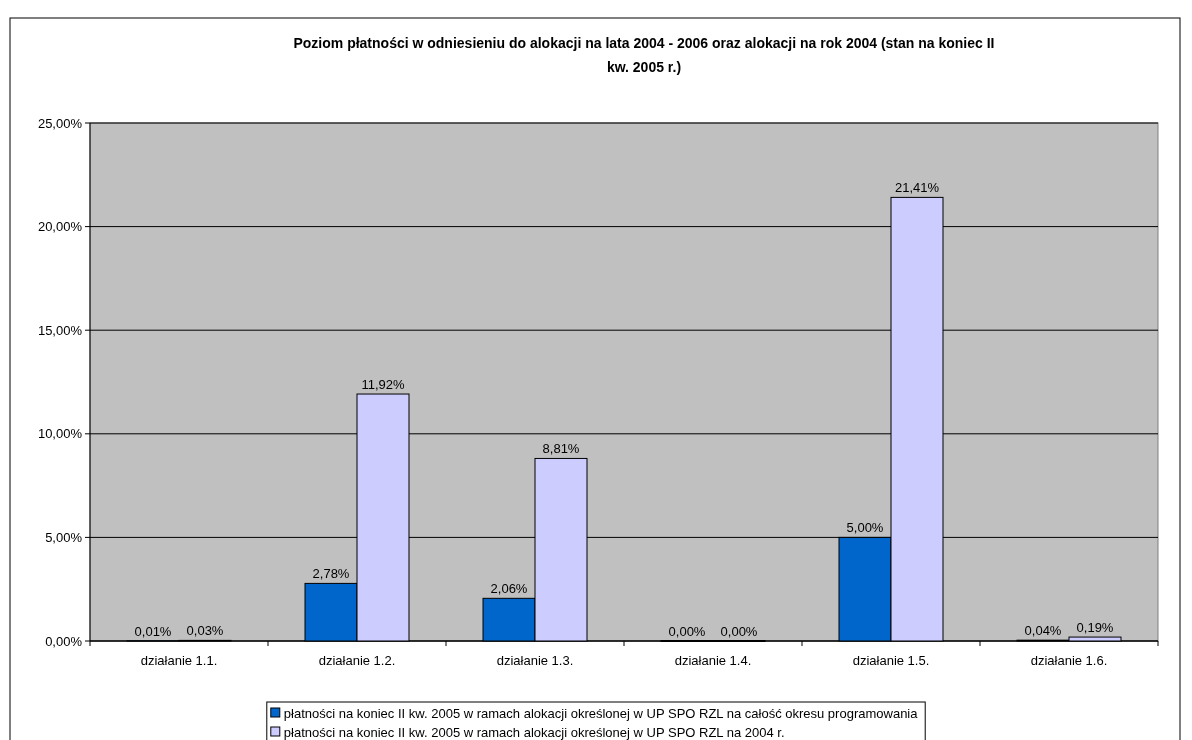  What do you see at coordinates (60, 123) in the screenshot?
I see `y-tick-label: 25,00%` at bounding box center [60, 123].